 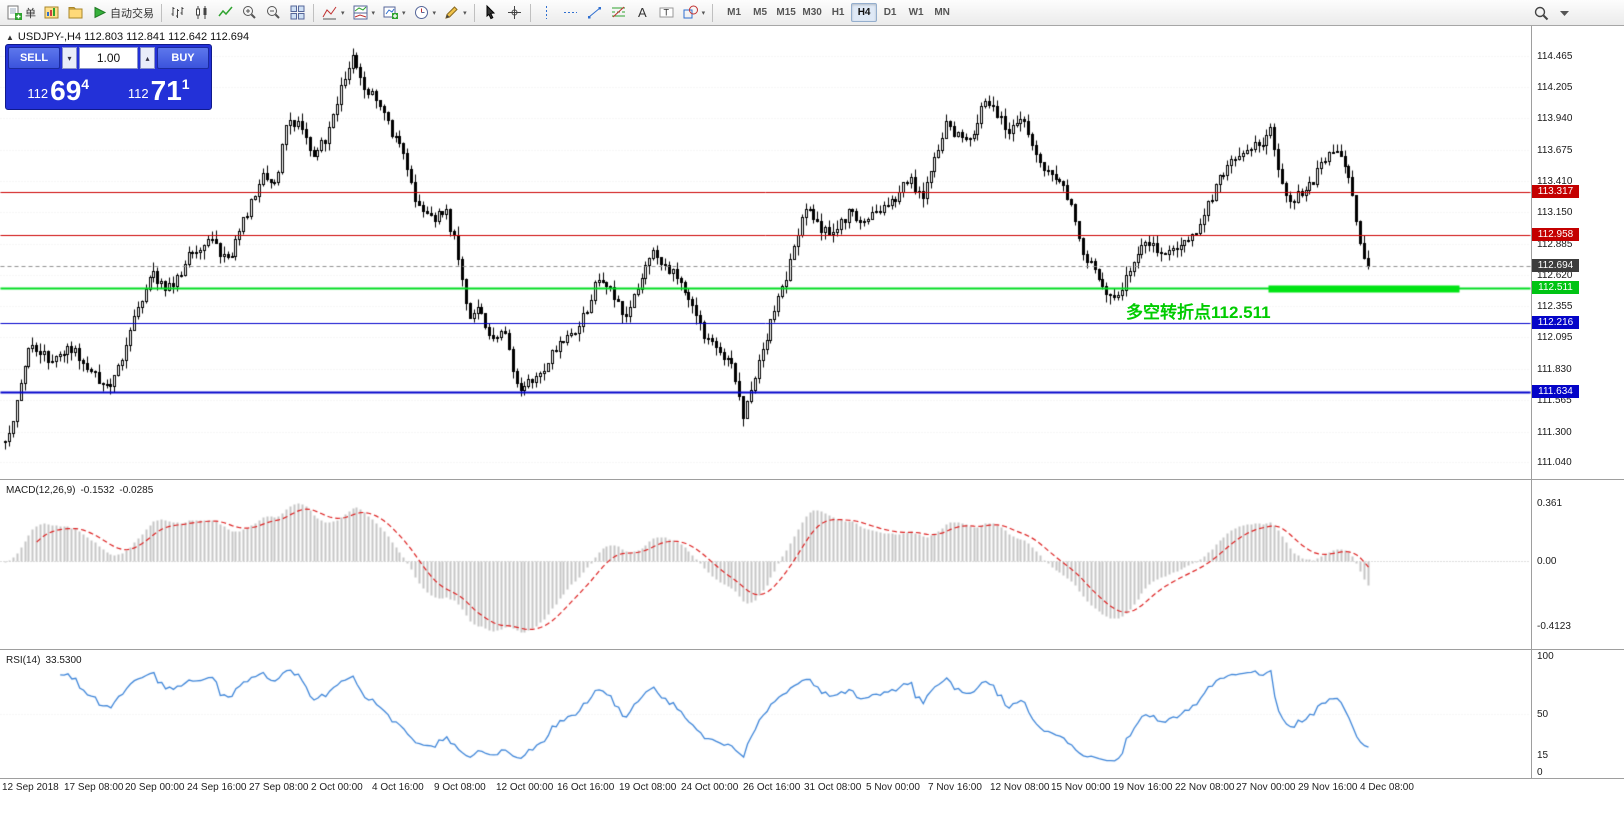 What do you see at coordinates (1531, 402) in the screenshot?
I see `price-scale-divider` at bounding box center [1531, 402].